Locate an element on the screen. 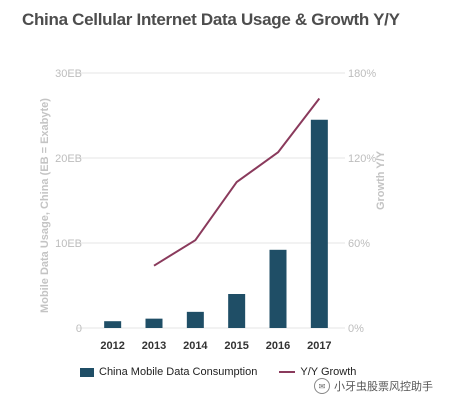 This screenshot has height=402, width=453. legend: China Mobile Data Consumption Y/Y Growth is located at coordinates (218, 372).